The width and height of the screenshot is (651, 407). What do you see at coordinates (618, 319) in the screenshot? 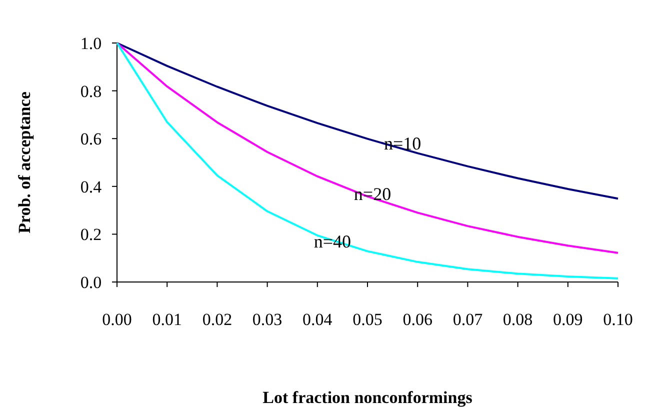
I see `x-tick-label: 0.10` at bounding box center [618, 319].